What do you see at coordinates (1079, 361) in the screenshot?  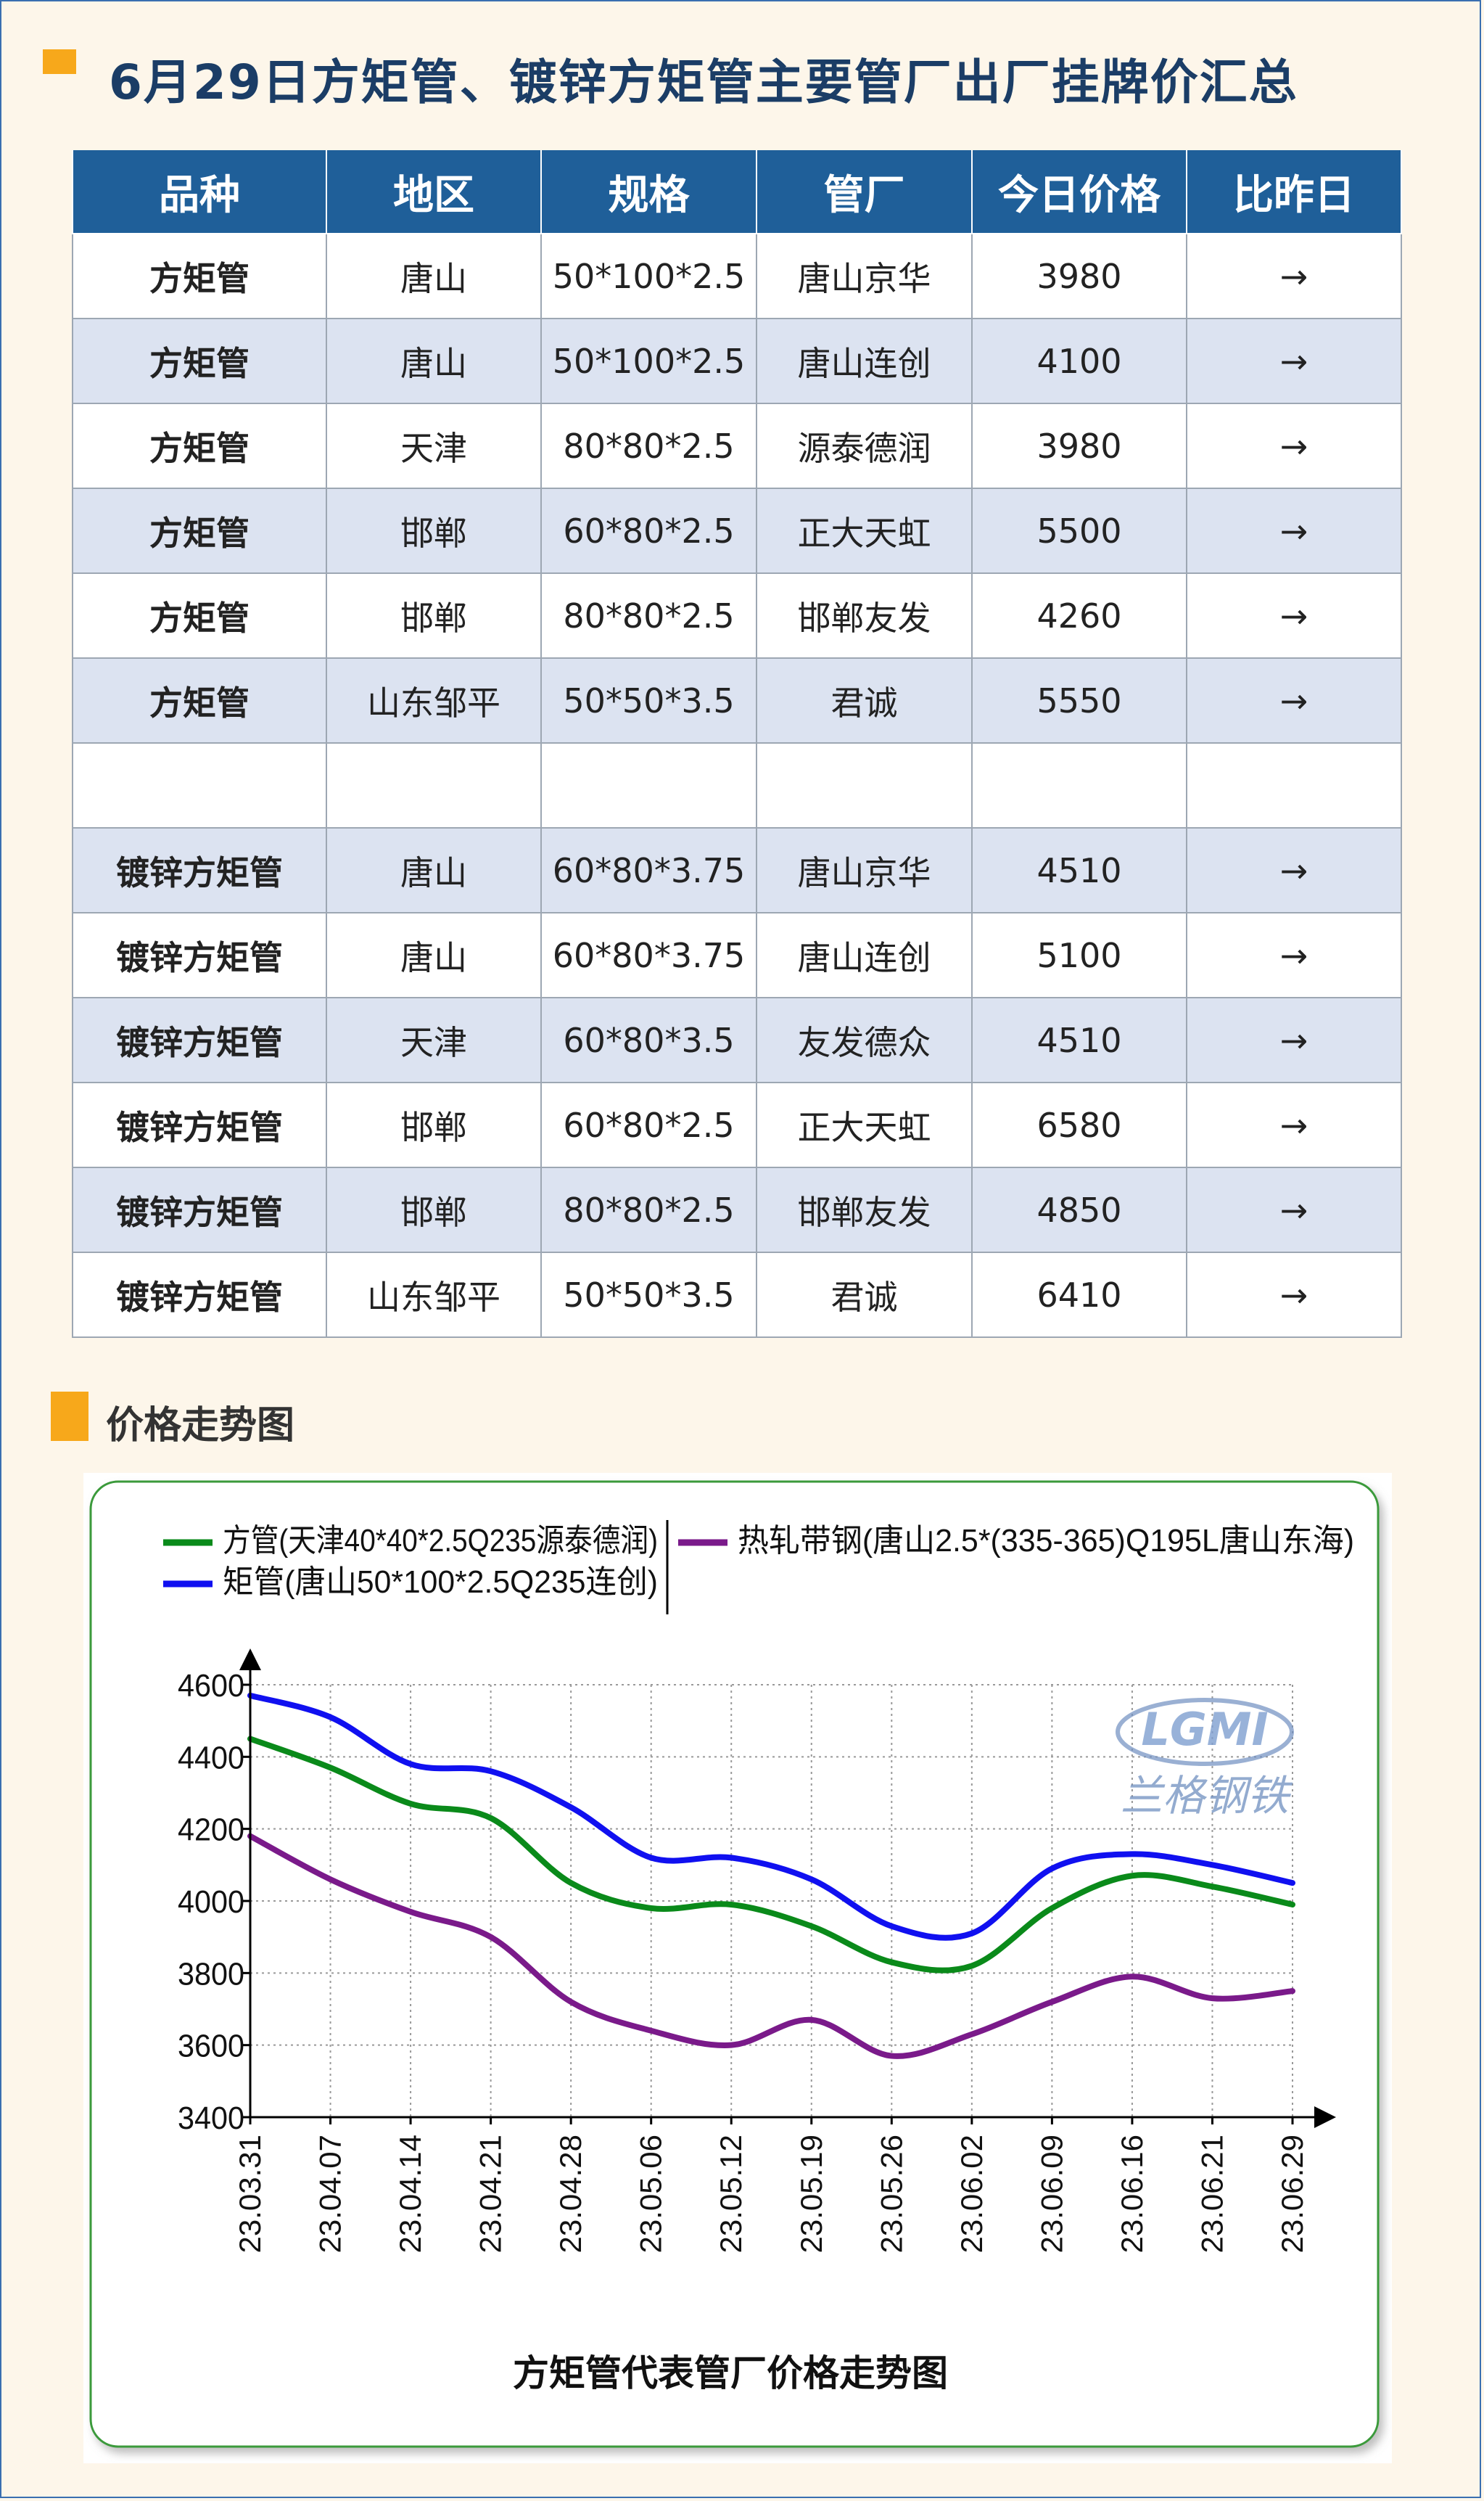 I see `cell-price: 4100` at bounding box center [1079, 361].